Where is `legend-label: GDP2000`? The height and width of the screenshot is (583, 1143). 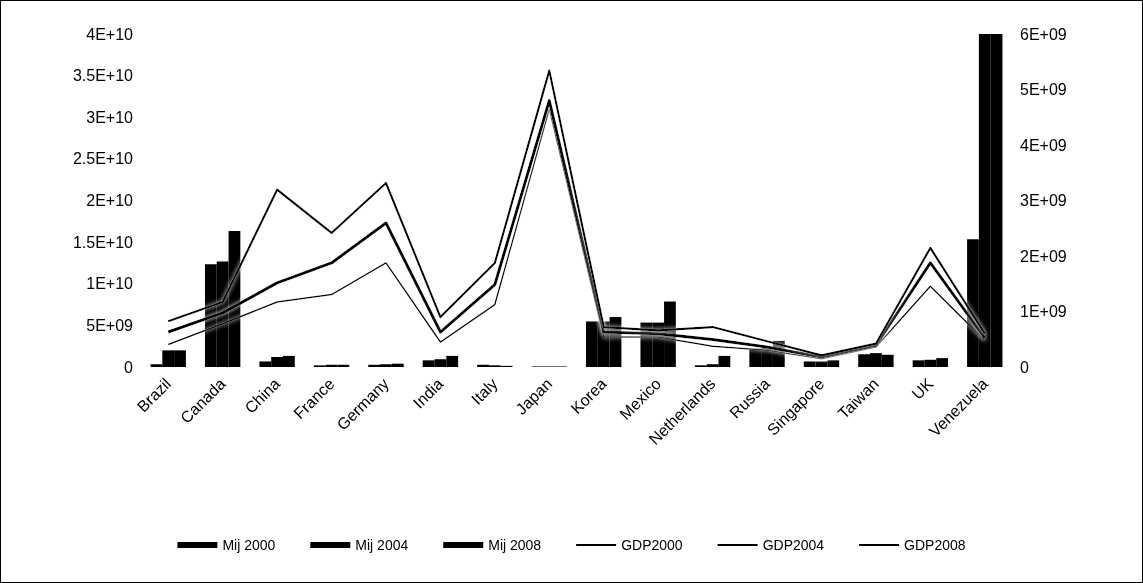 legend-label: GDP2000 is located at coordinates (652, 545).